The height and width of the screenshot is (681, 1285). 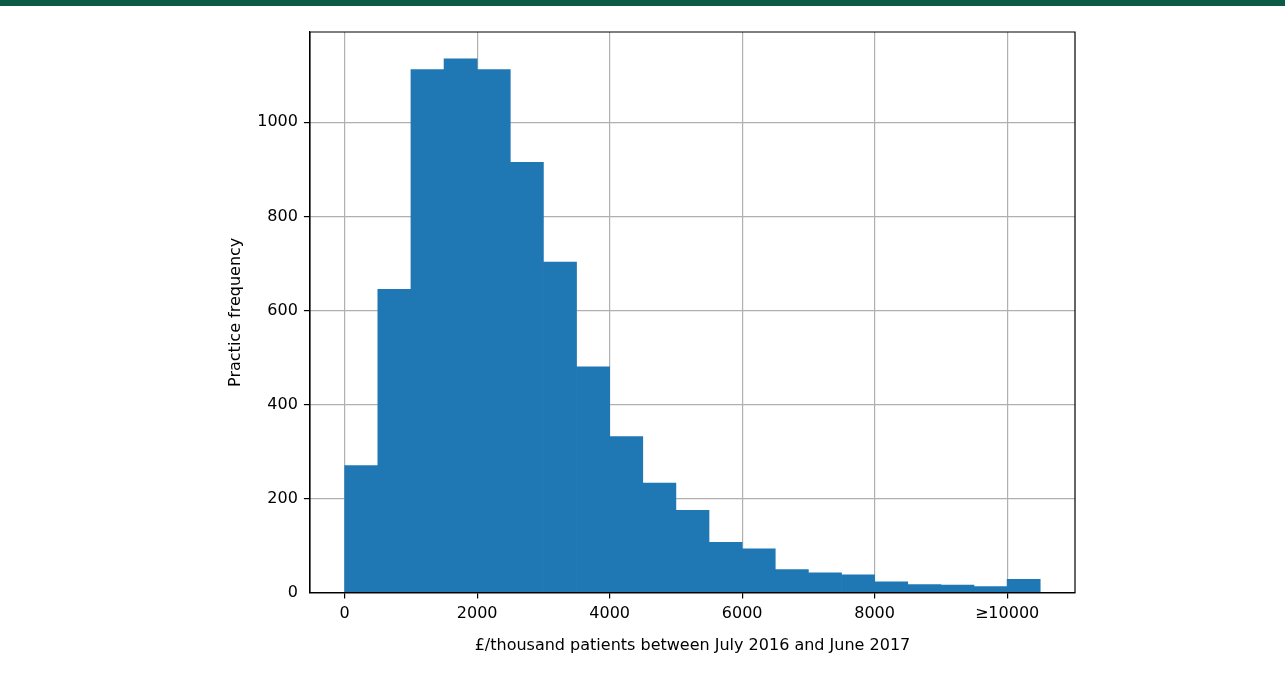 What do you see at coordinates (277, 121) in the screenshot?
I see `y-tick-label: 1000` at bounding box center [277, 121].